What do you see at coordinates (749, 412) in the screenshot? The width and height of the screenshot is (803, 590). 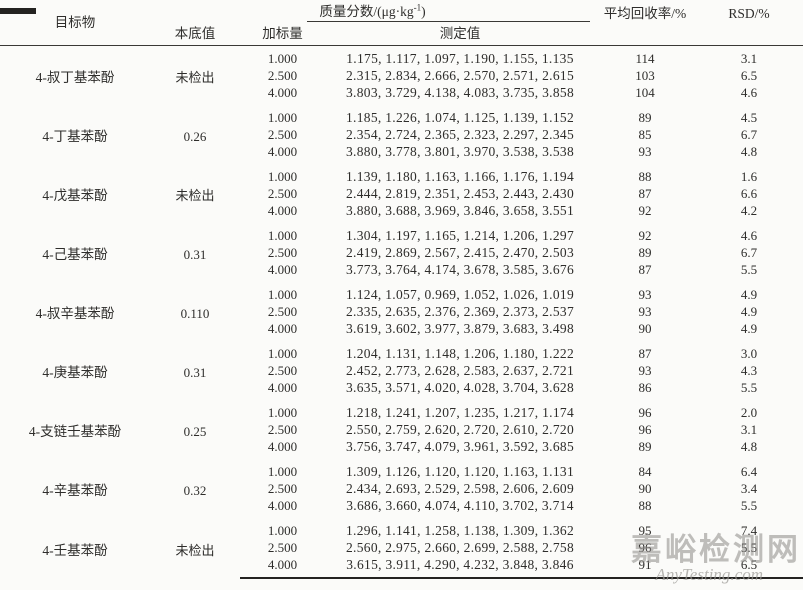 I see `rsd-cell: 2.0` at bounding box center [749, 412].